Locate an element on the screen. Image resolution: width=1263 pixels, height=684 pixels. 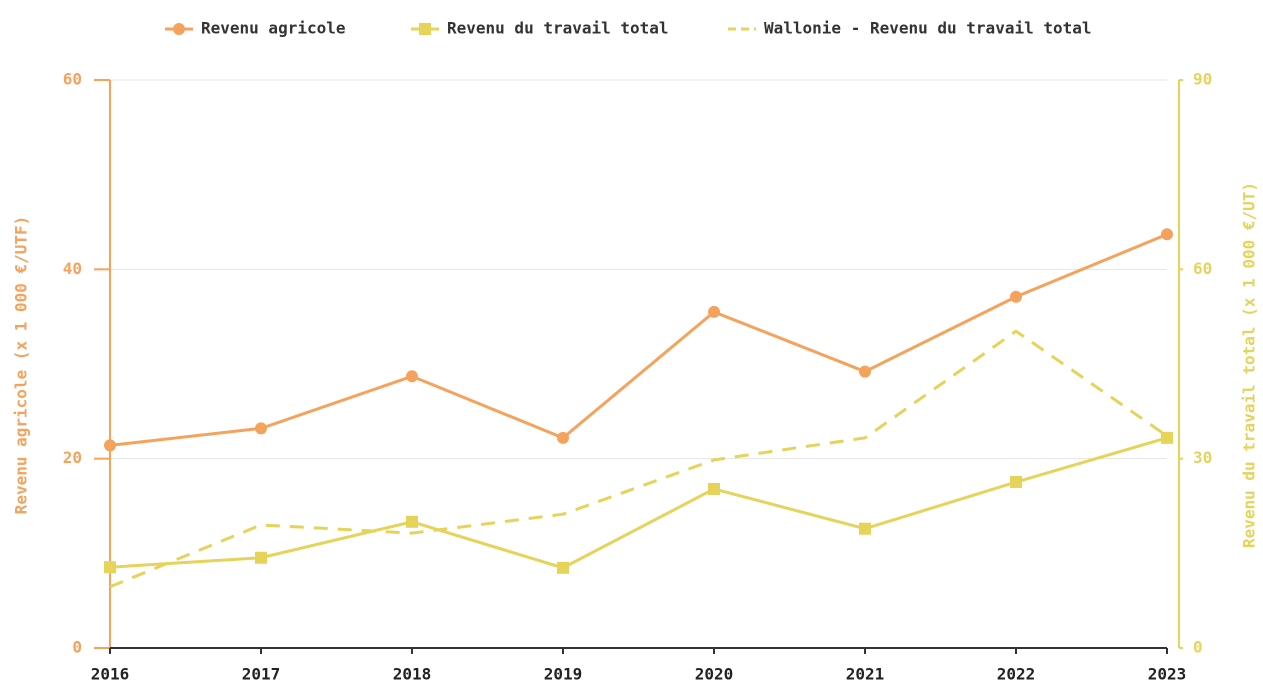
y2-tick-label: 30 is located at coordinates (1202, 457).